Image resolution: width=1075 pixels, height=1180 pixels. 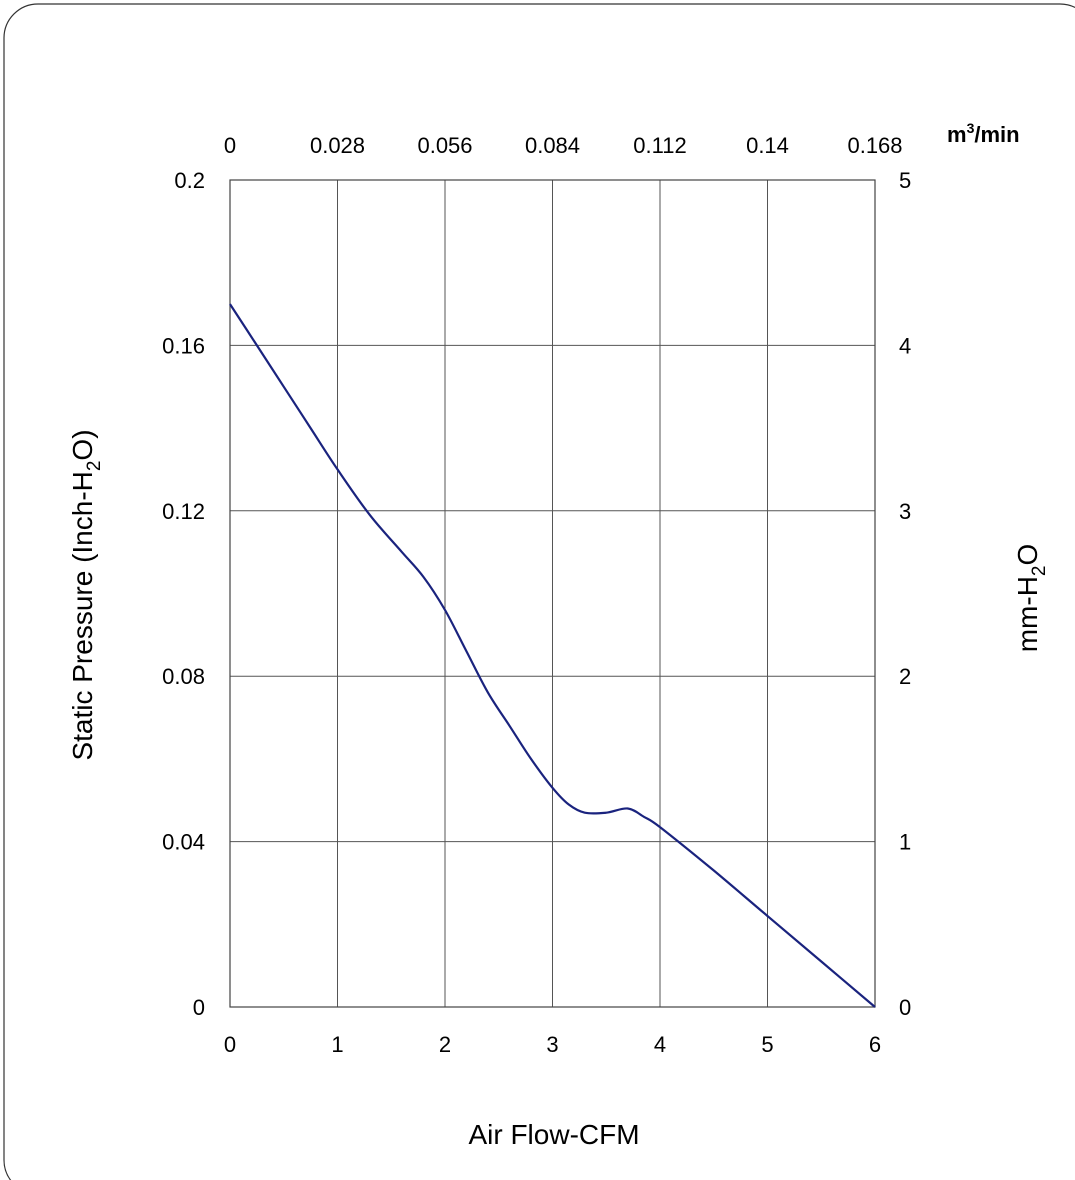 I want to click on x-tick-label: 6, so click(x=875, y=1044).